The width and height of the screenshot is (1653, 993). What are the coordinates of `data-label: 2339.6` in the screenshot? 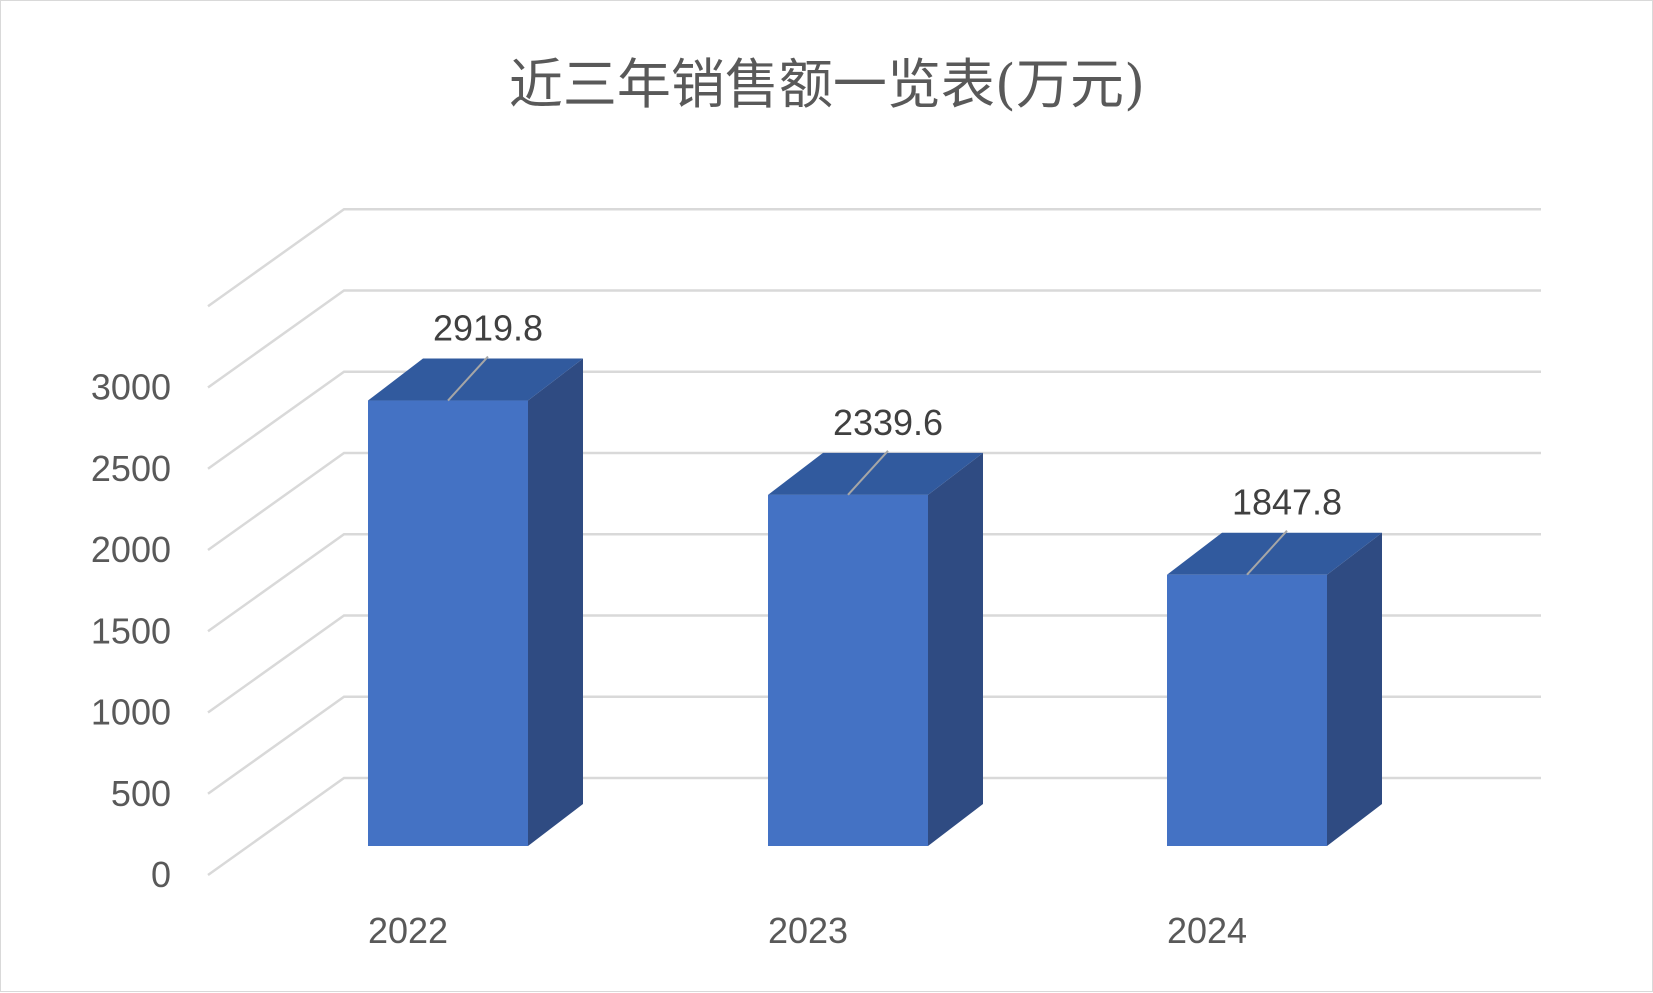 It's located at (888, 422).